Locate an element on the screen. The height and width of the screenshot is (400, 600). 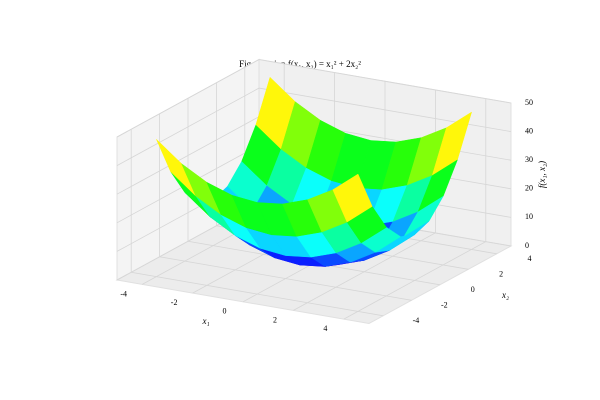
z-tick-label: 20 is located at coordinates (529, 188).